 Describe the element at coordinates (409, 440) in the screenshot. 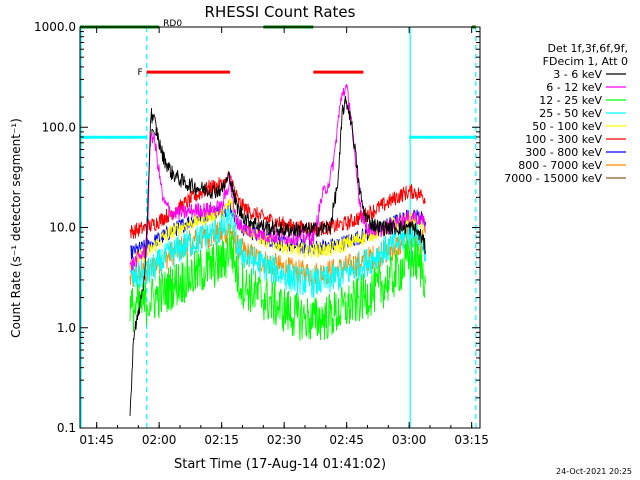

I see `x-tick-label-5: 03:00` at that location.